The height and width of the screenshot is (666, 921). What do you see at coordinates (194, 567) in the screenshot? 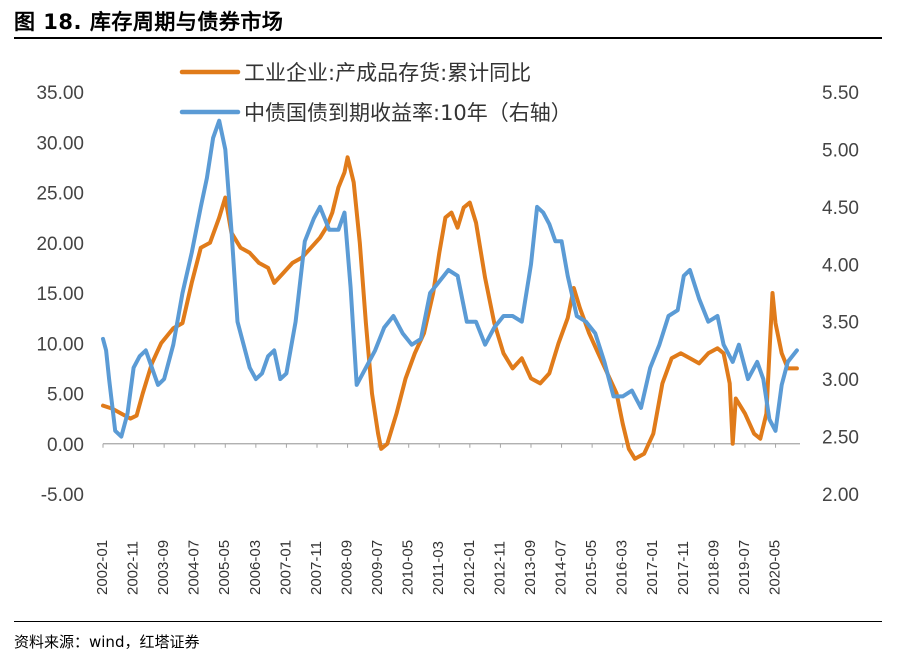
I see `x-axis-tick-label: 2004-07` at bounding box center [194, 567].